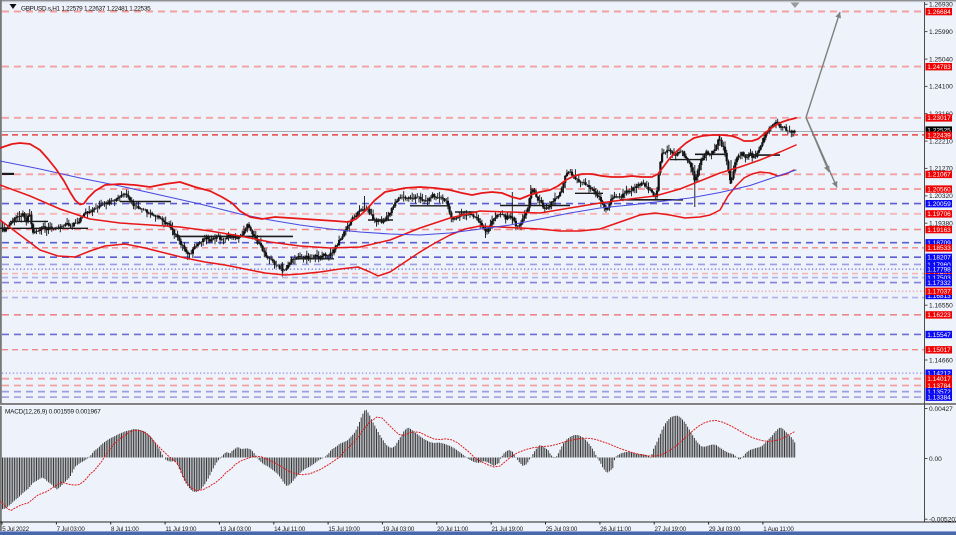 Image resolution: width=956 pixels, height=535 pixels. I want to click on svg-text: 1.17332, so click(939, 283).